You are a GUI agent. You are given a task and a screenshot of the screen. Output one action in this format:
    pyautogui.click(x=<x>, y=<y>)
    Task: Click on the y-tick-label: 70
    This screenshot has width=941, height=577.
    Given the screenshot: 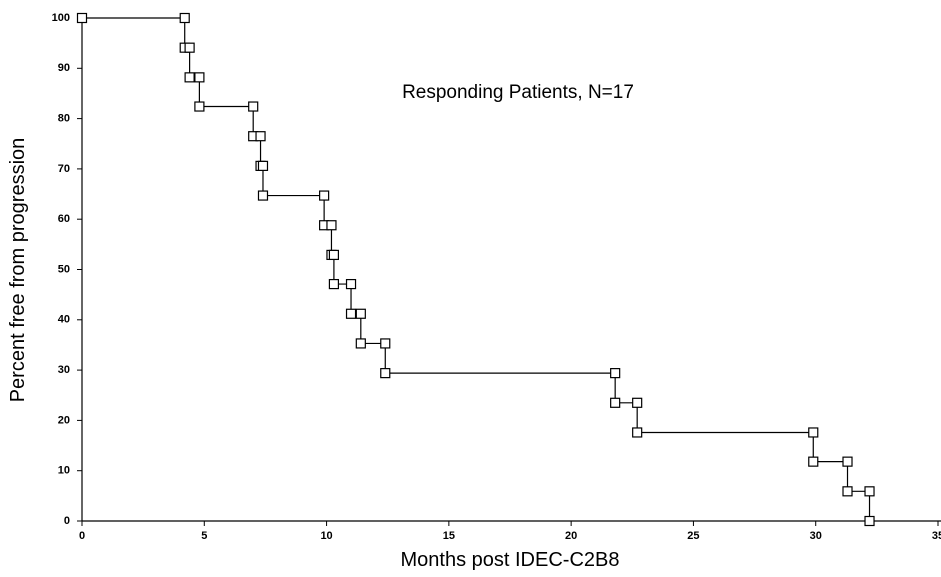 What is the action you would take?
    pyautogui.click(x=64, y=169)
    